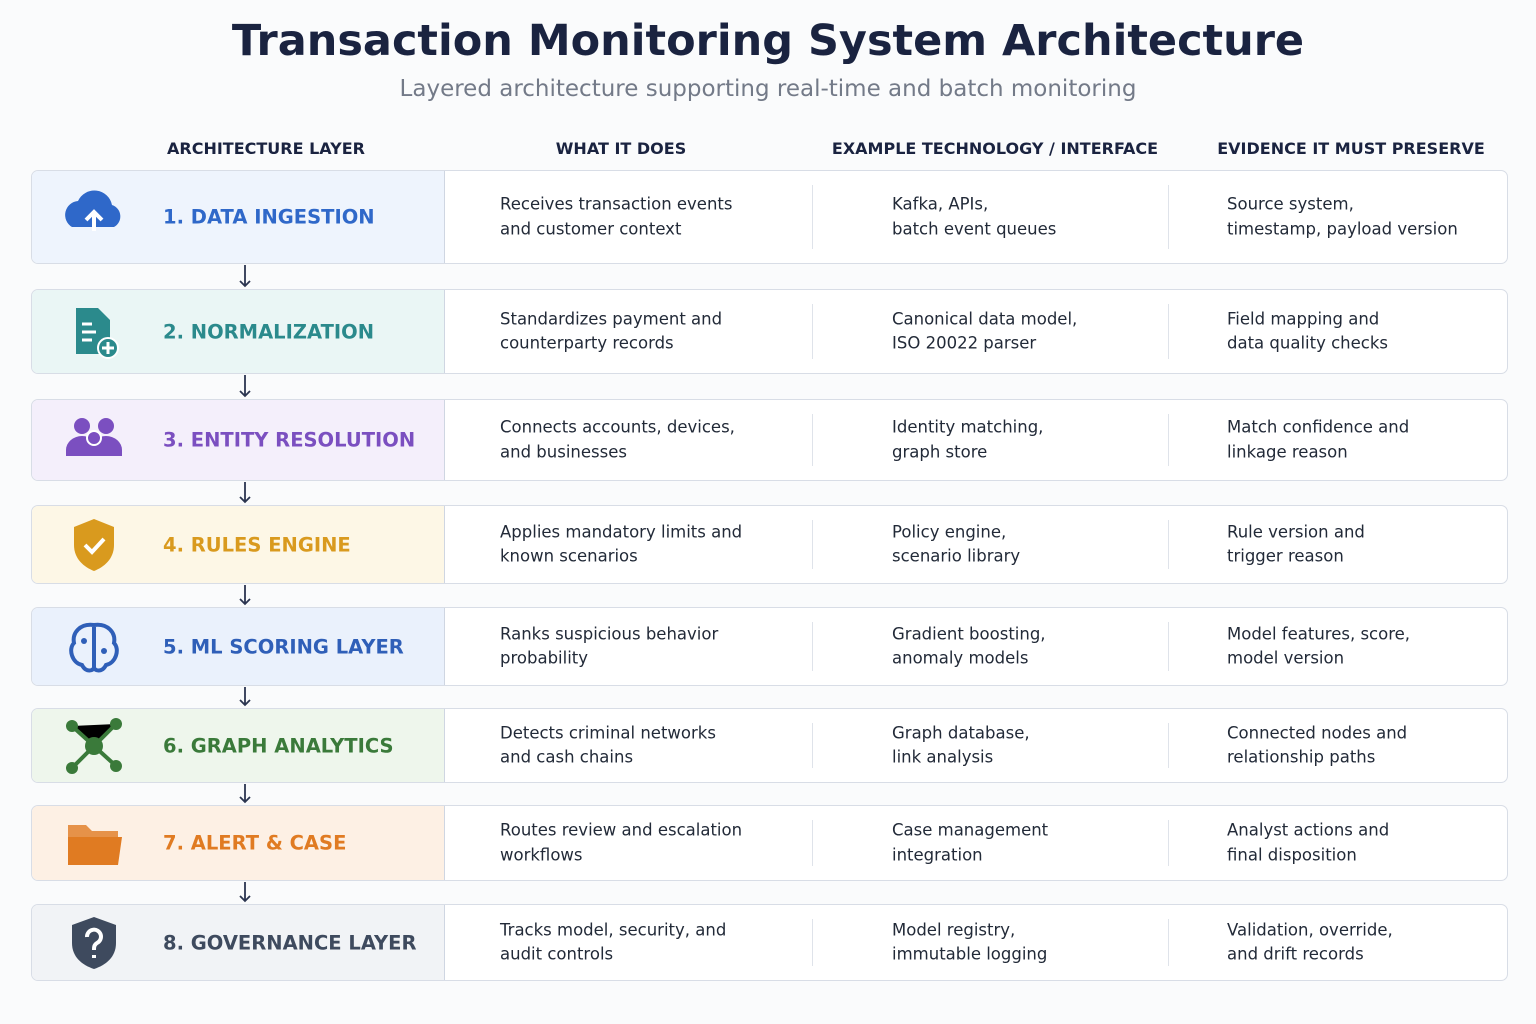 Image resolution: width=1536 pixels, height=1024 pixels. Describe the element at coordinates (937, 854) in the screenshot. I see `cell-line: integration` at that location.